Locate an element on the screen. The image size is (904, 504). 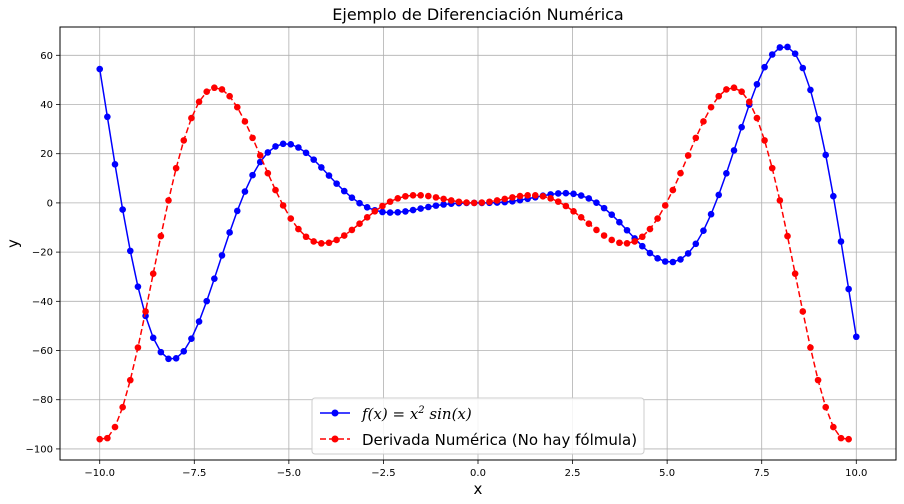
legend-marker-function is located at coordinates (335, 413).